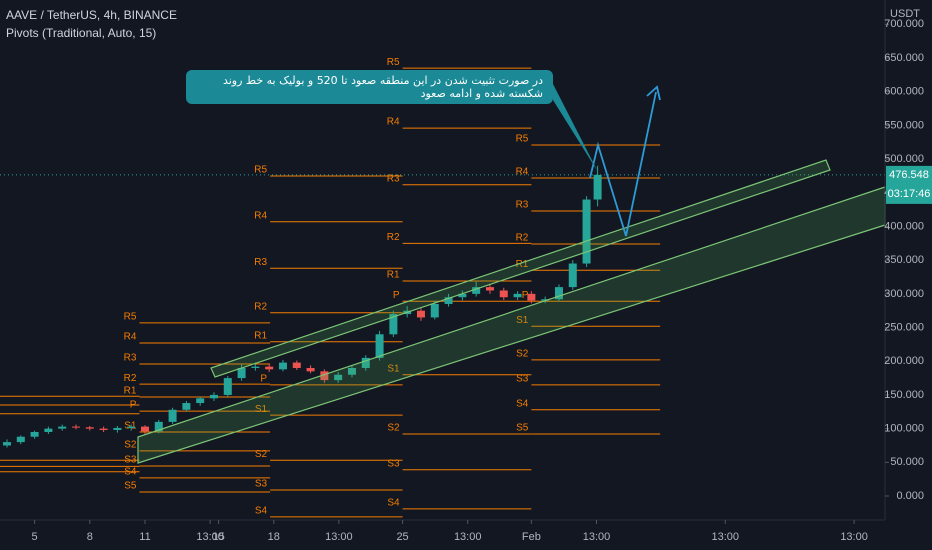  What do you see at coordinates (904, 395) in the screenshot?
I see `y-tick-label: 150.000` at bounding box center [904, 395].